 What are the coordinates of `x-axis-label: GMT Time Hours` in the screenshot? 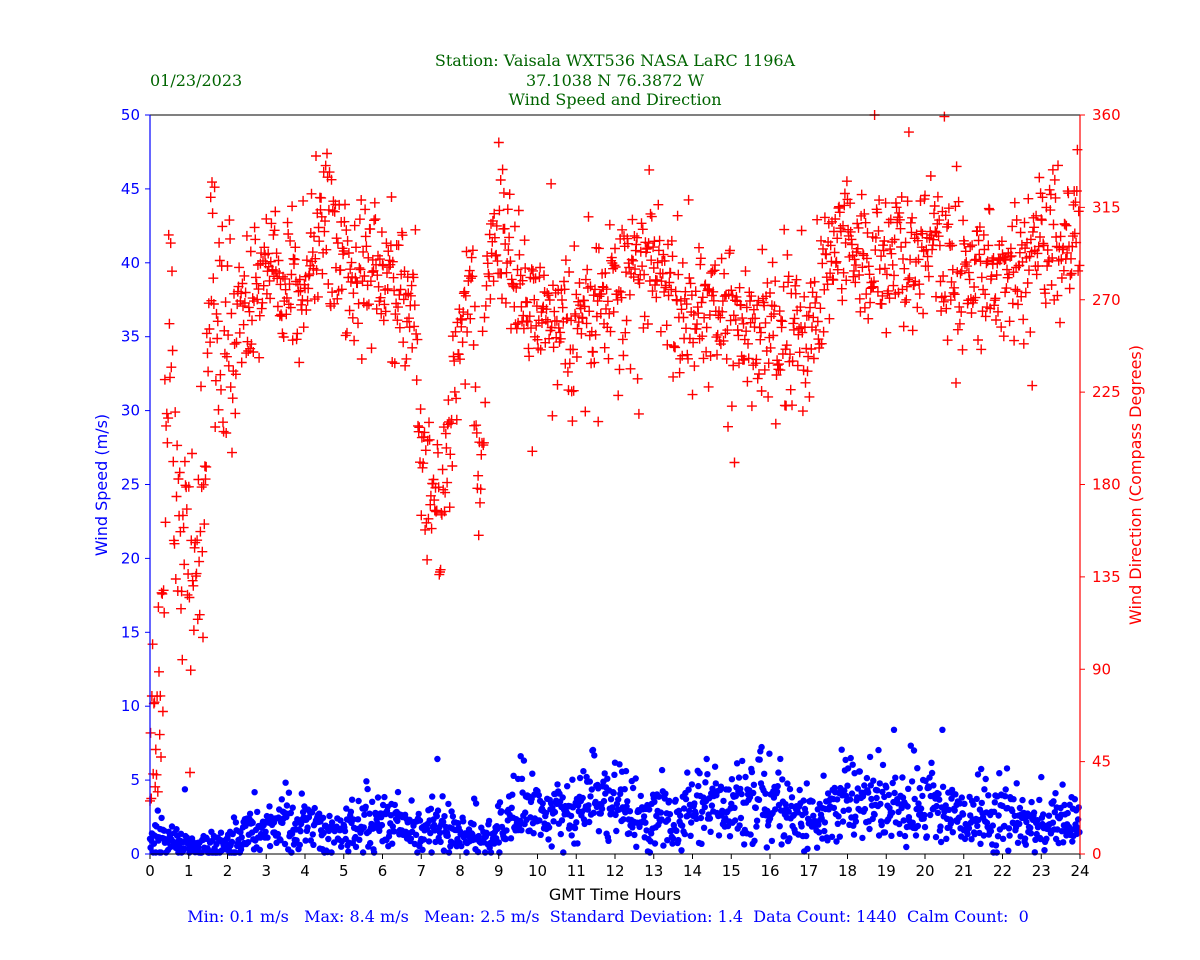 It's located at (615, 894).